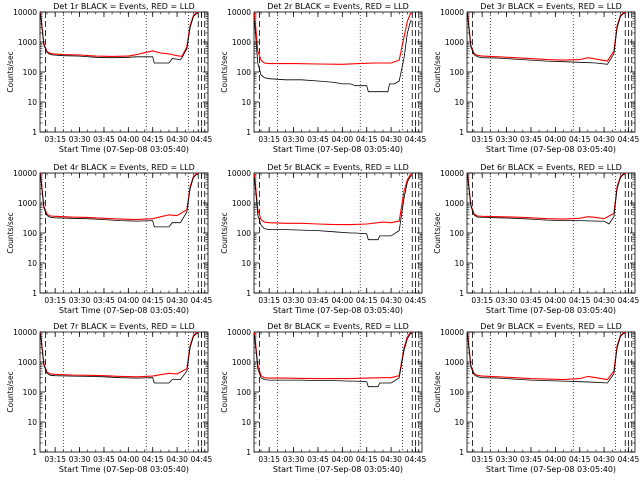  Describe the element at coordinates (551, 6) in the screenshot. I see `chart-title: Det 3r BLACK = Events, RED = LLD` at that location.